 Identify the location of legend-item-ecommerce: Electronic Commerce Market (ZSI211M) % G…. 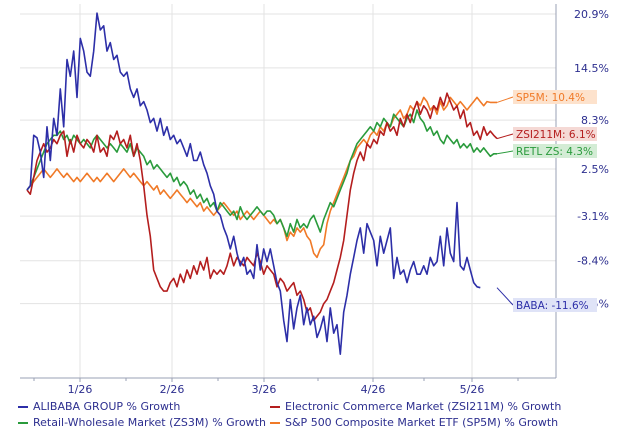
(415, 406).